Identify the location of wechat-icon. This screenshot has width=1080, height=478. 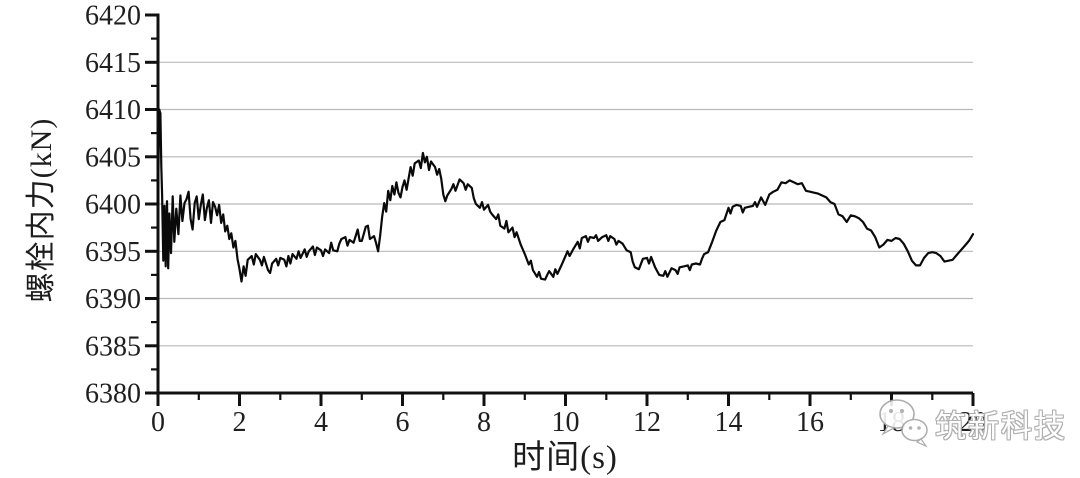
(903, 423).